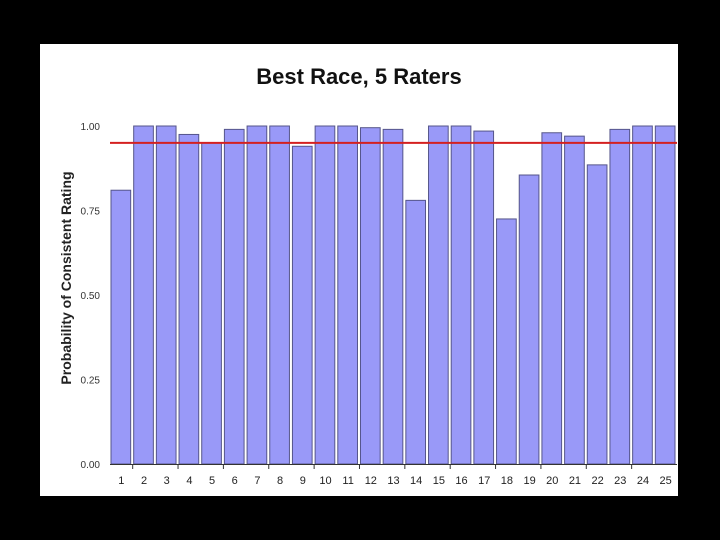  I want to click on x-tick-label: 7, so click(257, 481).